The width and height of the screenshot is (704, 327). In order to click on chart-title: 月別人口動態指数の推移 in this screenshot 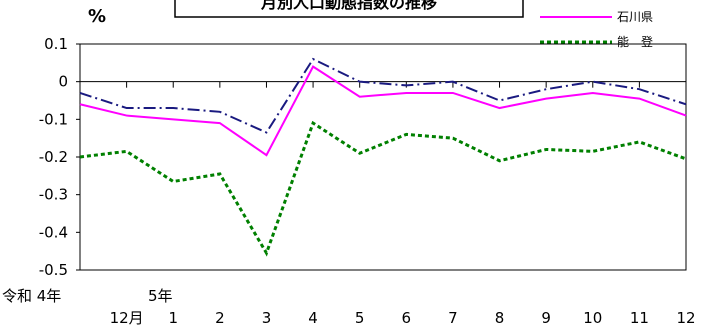, I will do `click(348, 6)`.